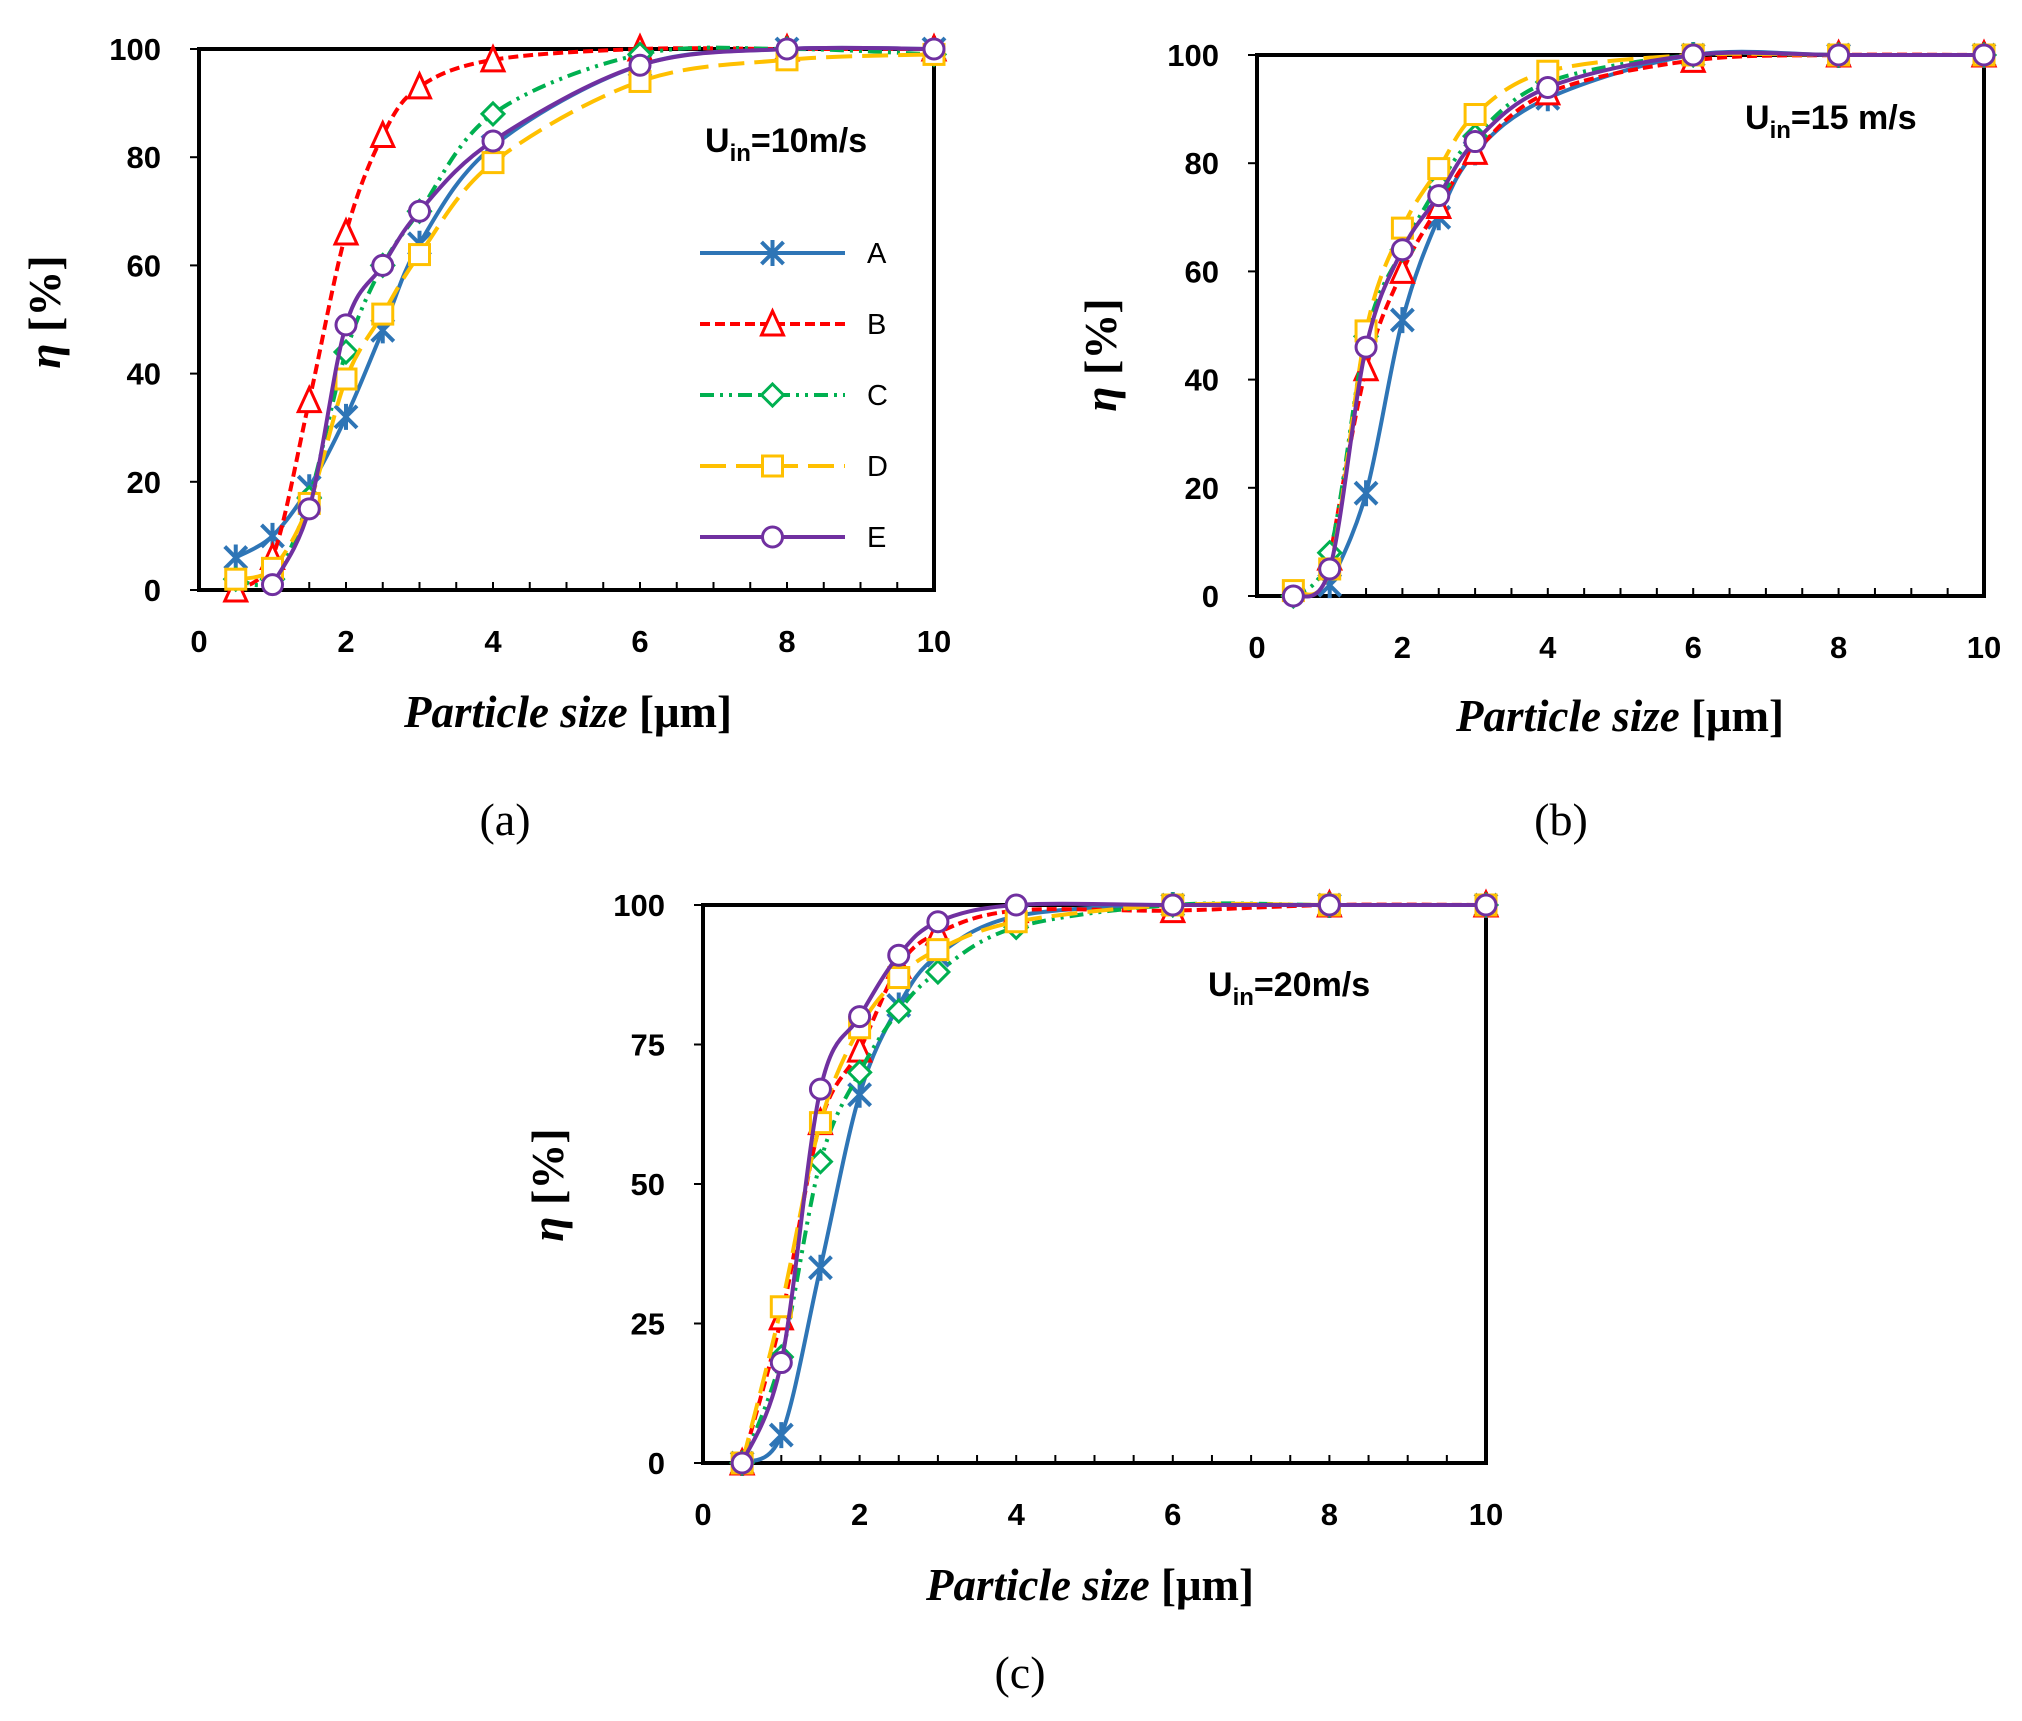 The image size is (2022, 1721). Describe the element at coordinates (648, 1324) in the screenshot. I see `y-tick-label: 25` at that location.